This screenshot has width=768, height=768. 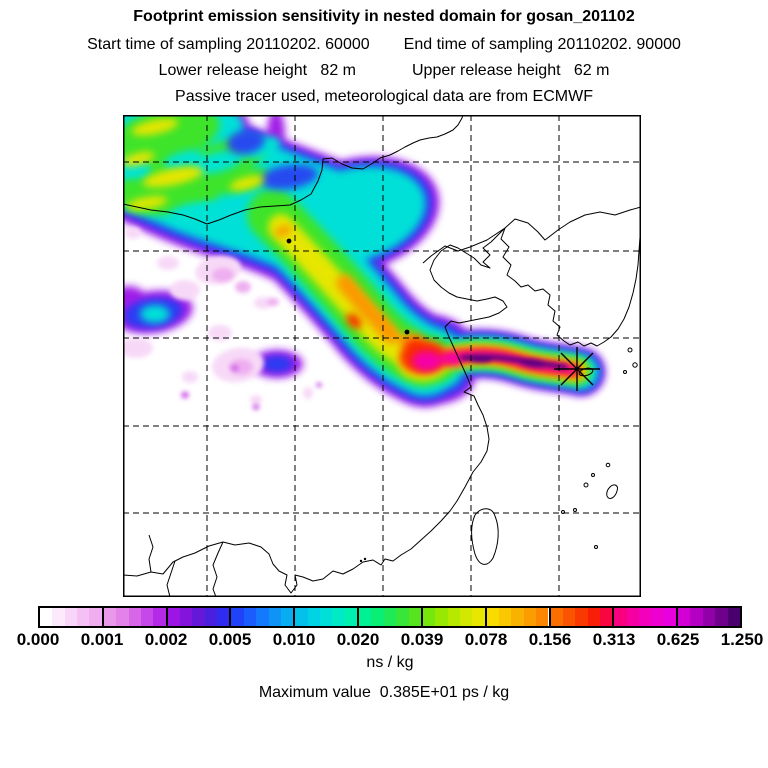 I want to click on city-dots, so click(x=348, y=400).